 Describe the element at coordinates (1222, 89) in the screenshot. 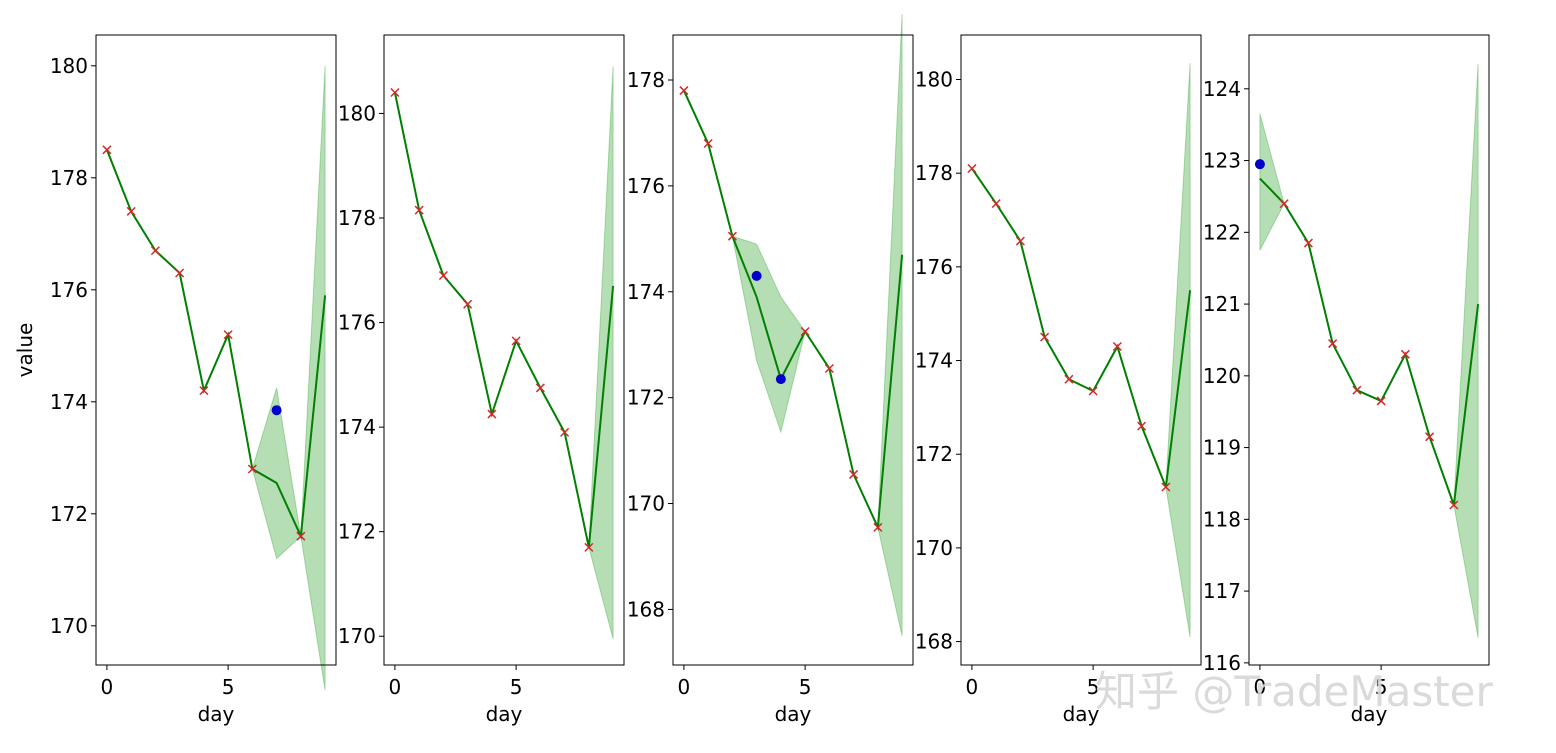

I see `y-tick-label: 124` at that location.